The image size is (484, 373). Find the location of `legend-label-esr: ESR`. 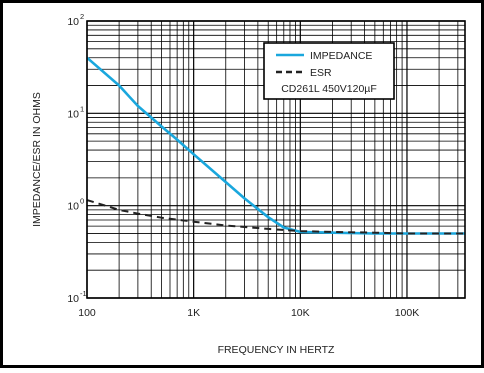

legend-label-esr: ESR is located at coordinates (321, 73).